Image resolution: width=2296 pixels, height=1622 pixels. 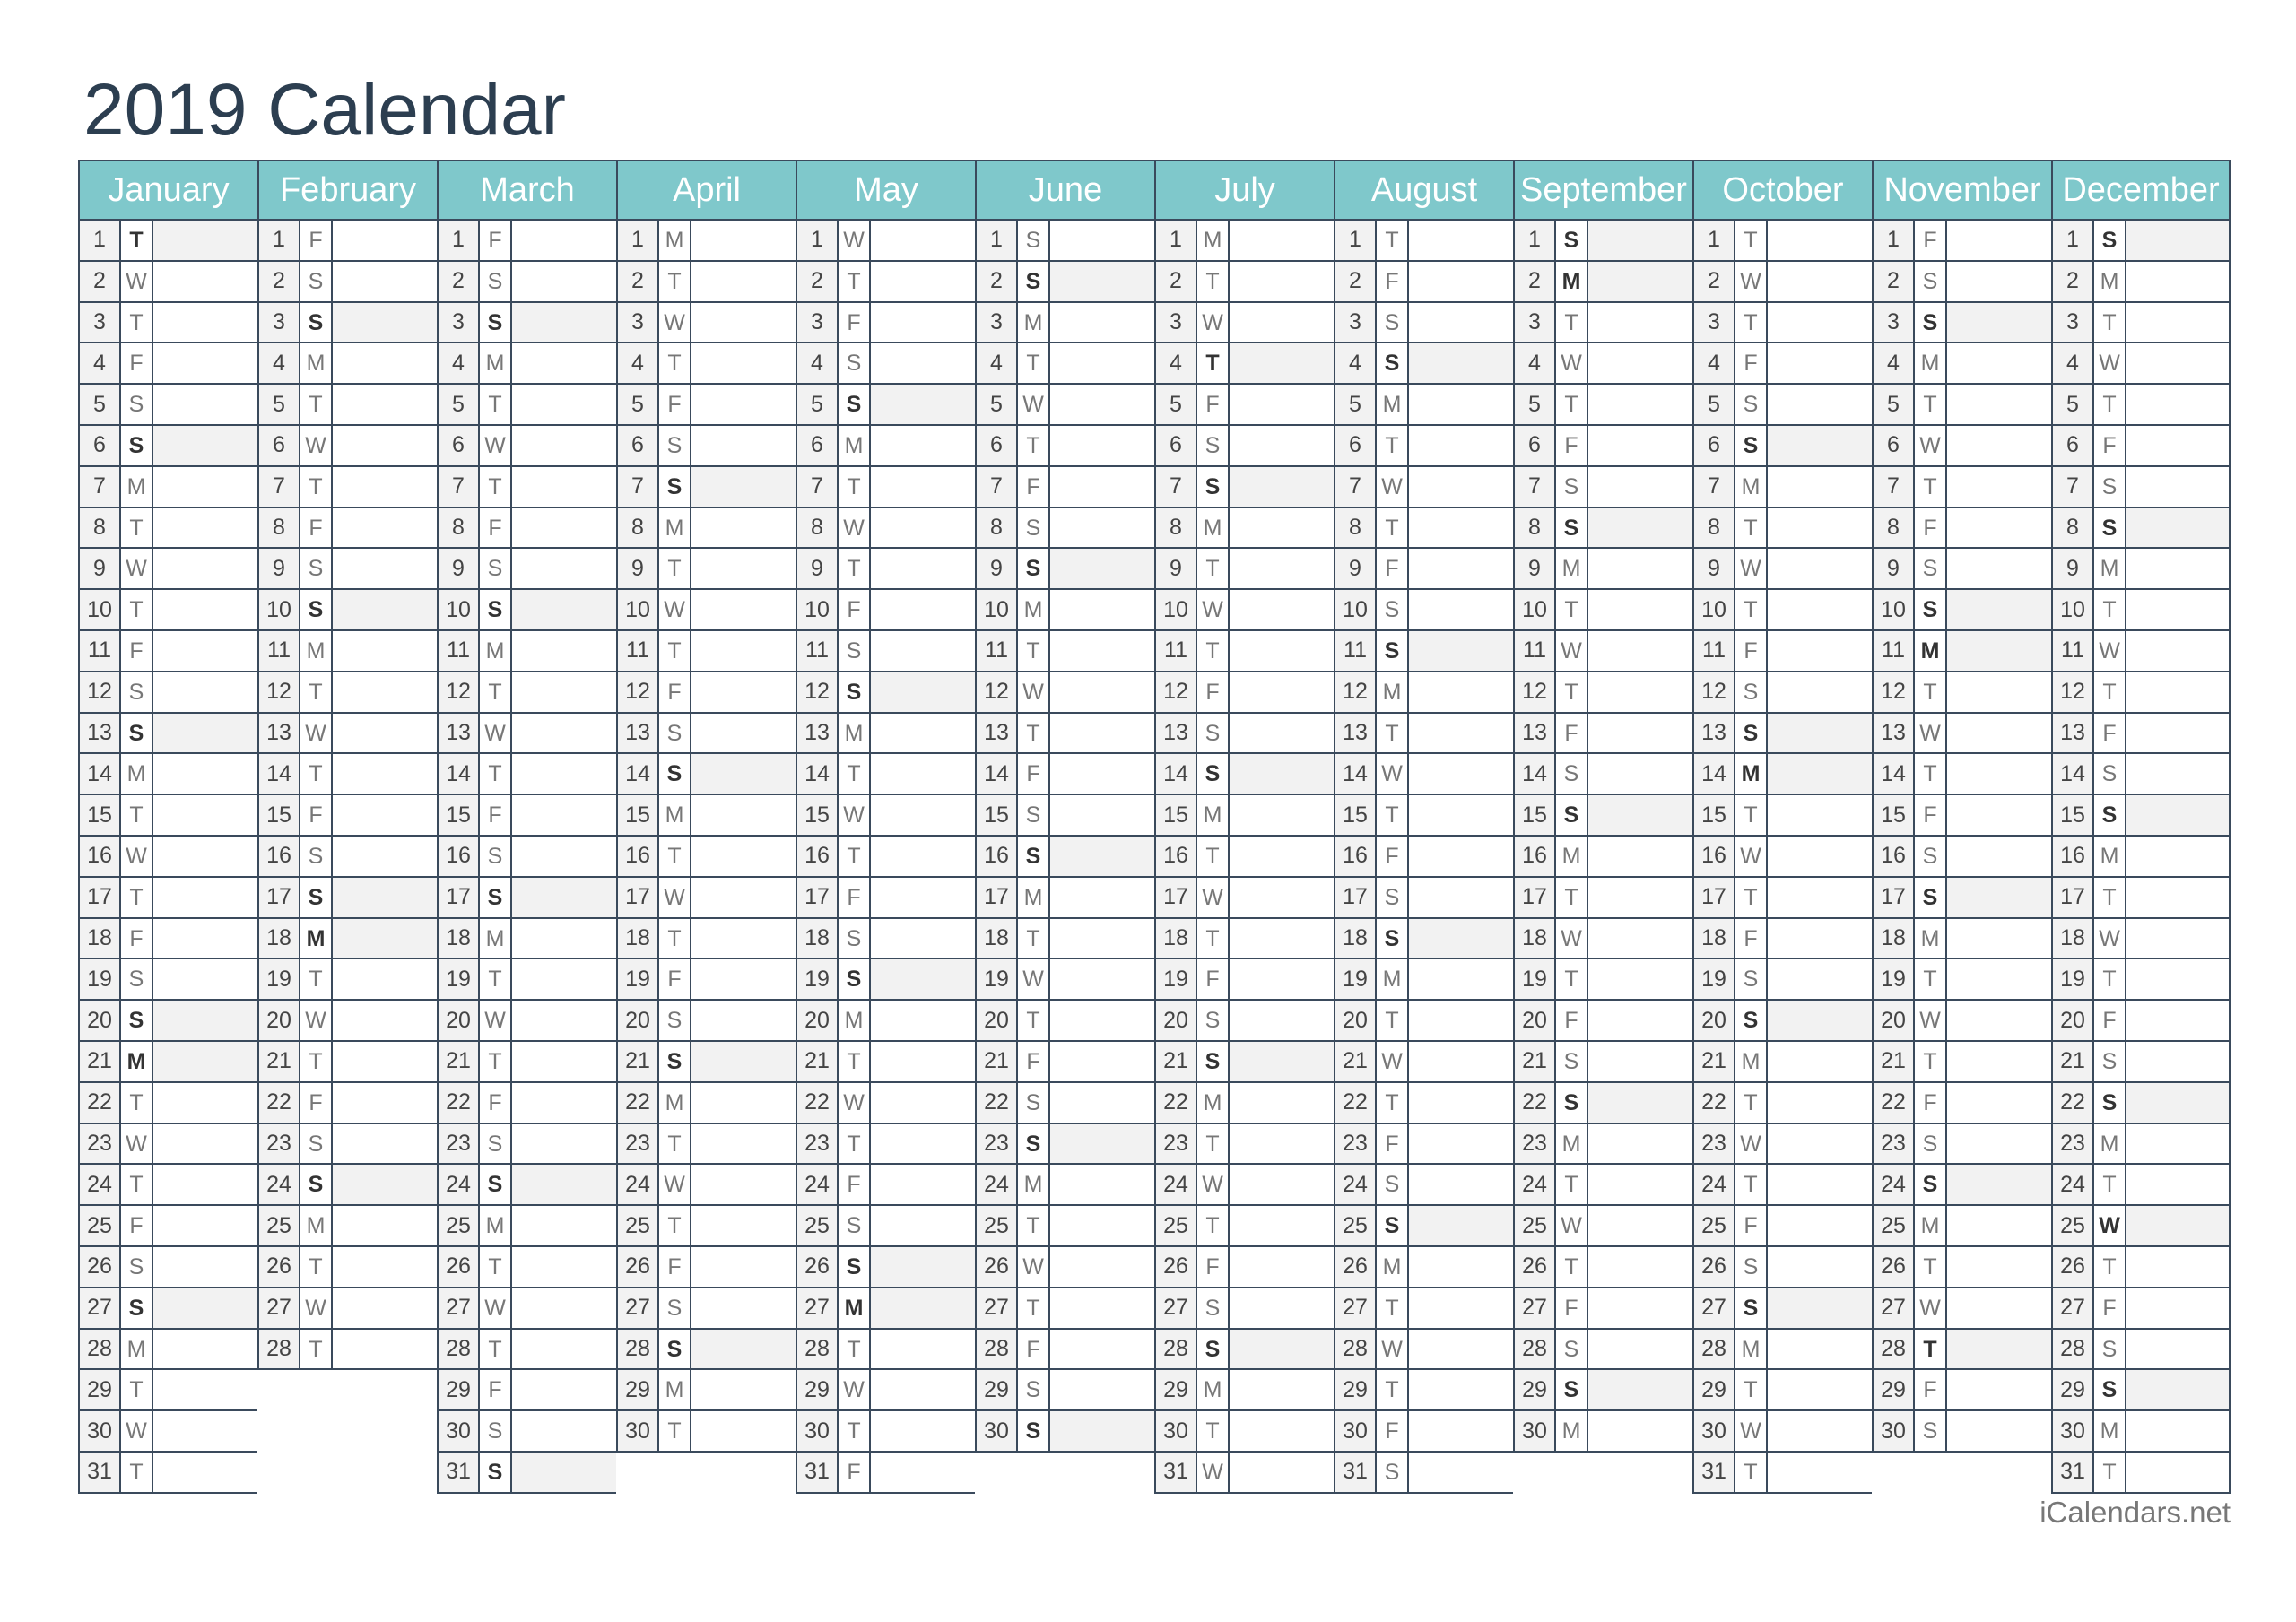 I want to click on day-row: 2, so click(x=1424, y=282).